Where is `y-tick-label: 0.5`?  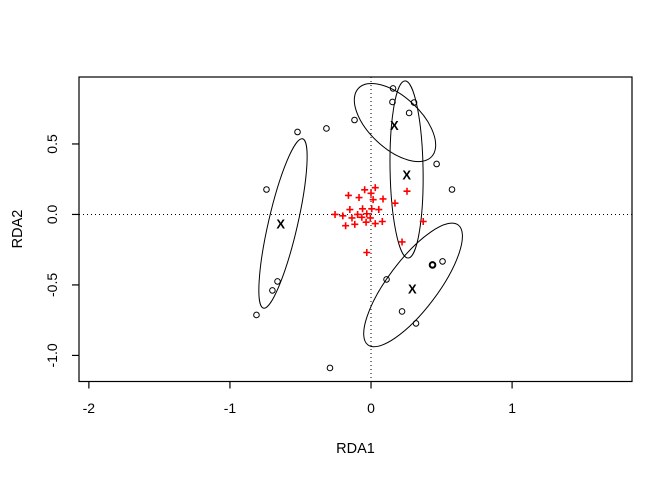
y-tick-label: 0.5 is located at coordinates (52, 144).